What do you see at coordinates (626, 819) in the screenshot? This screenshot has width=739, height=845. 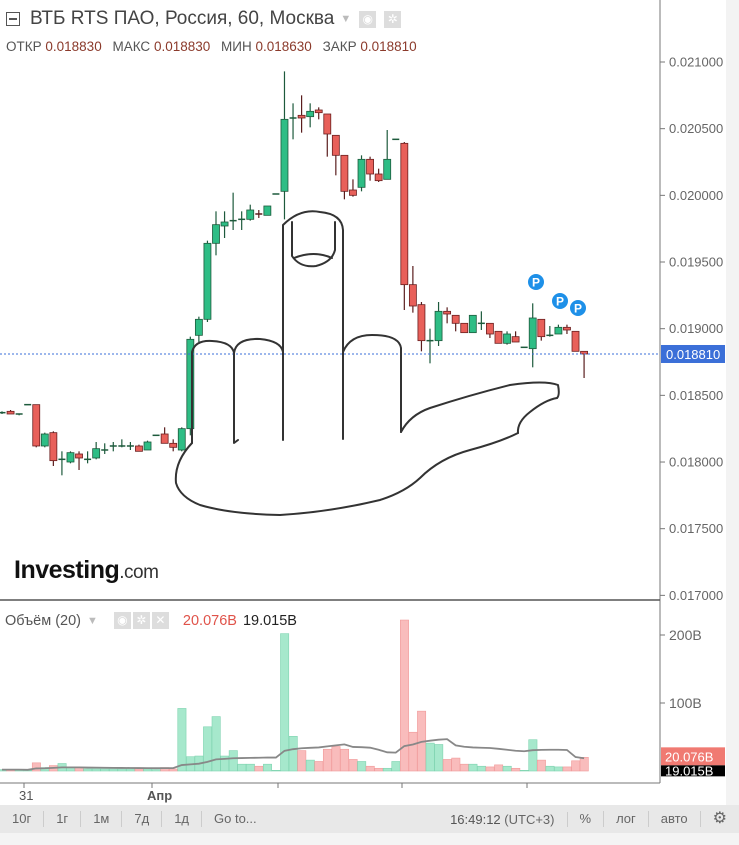 I see `log-toggle: лог` at bounding box center [626, 819].